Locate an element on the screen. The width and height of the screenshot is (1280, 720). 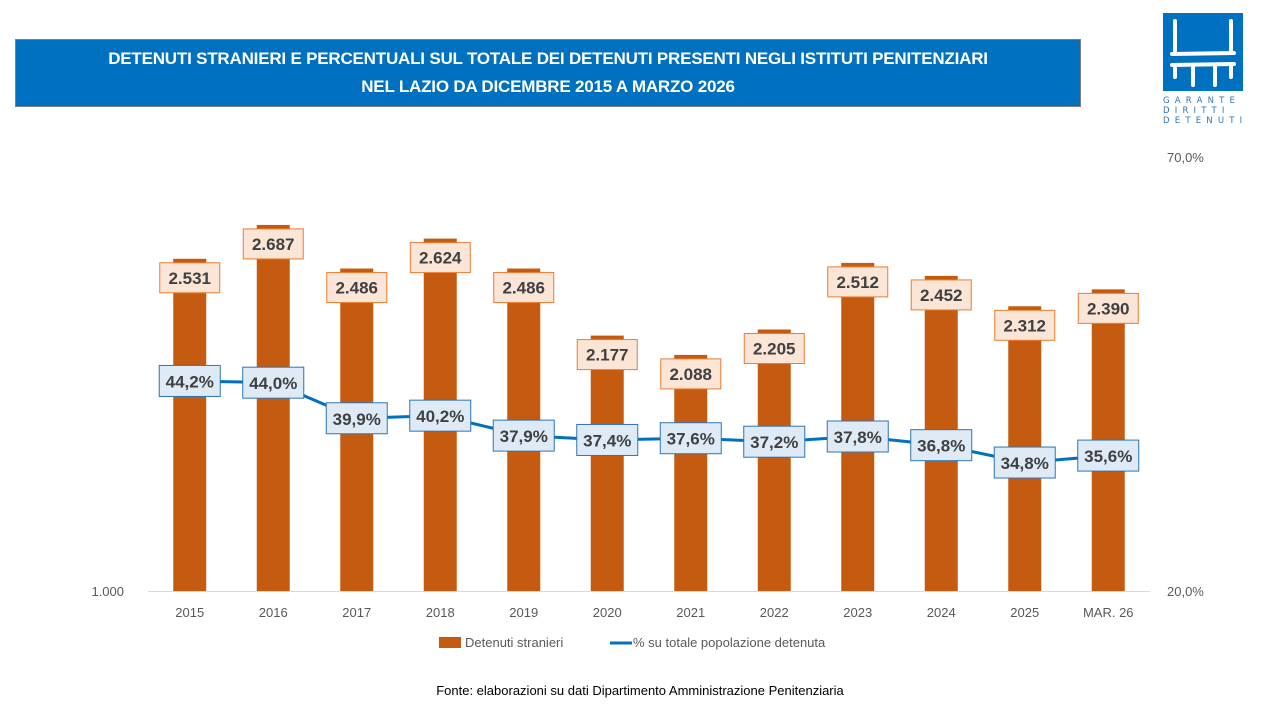
x-tick-label: 2016 is located at coordinates (273, 612).